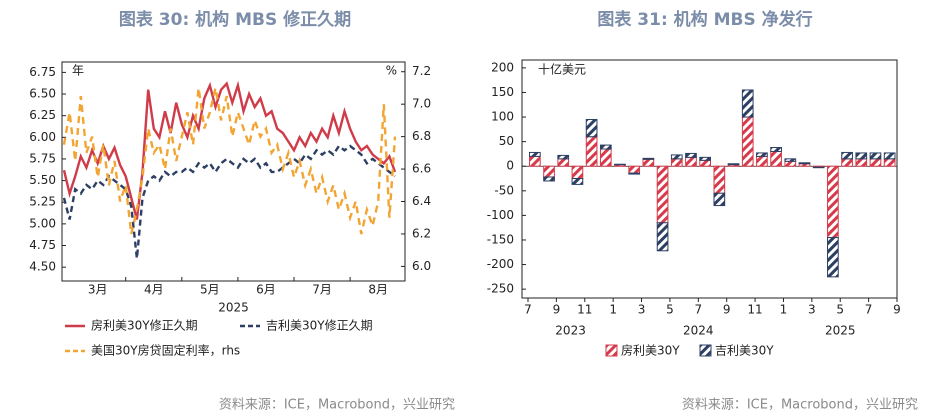  What do you see at coordinates (421, 104) in the screenshot?
I see `y2-tick-label: 7.0` at bounding box center [421, 104].